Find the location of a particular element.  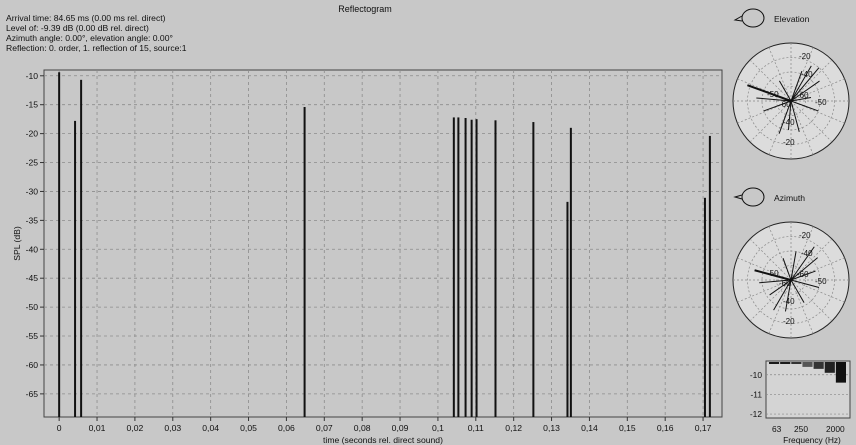

elevation-label: Elevation is located at coordinates (792, 19).